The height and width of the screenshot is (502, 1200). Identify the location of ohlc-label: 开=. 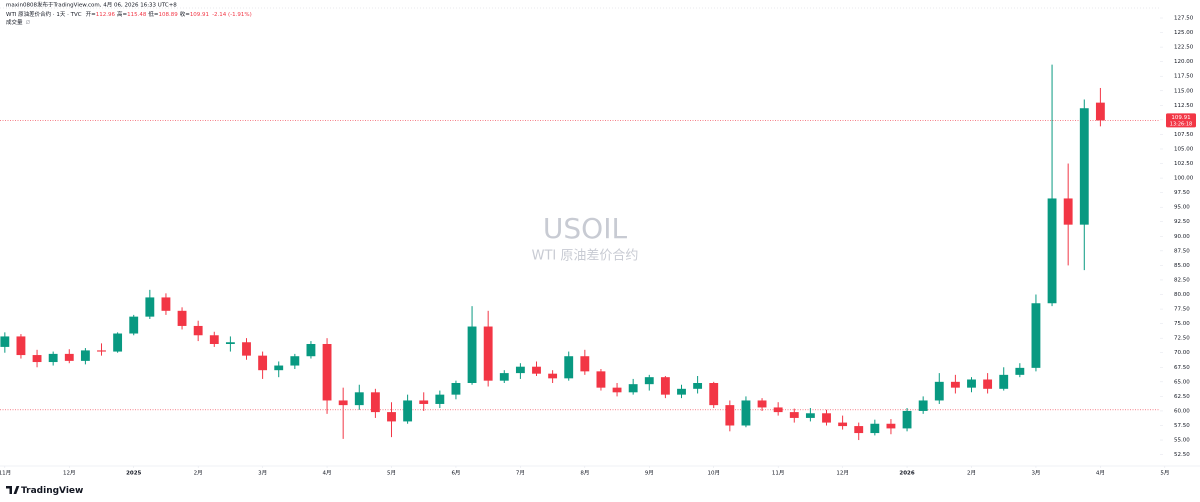
(91, 14).